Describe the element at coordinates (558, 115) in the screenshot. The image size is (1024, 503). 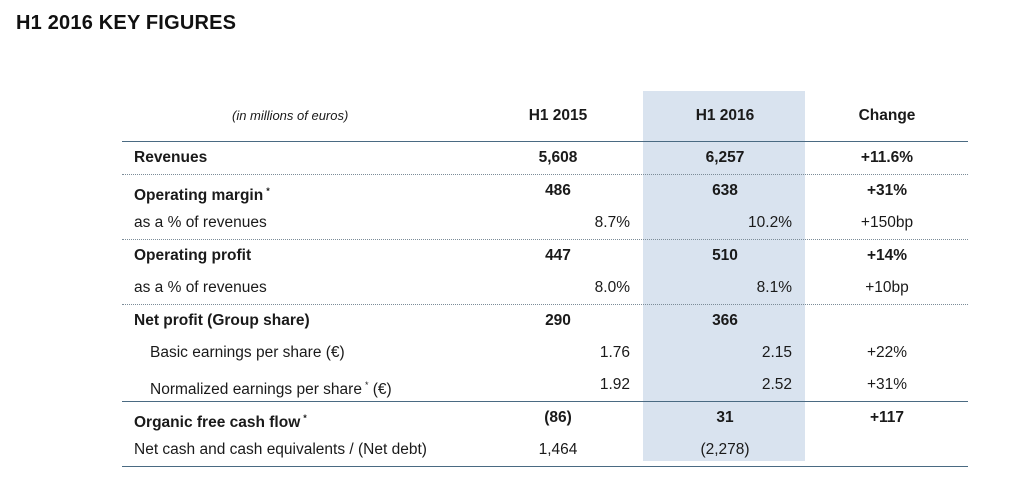
I see `header-h1-2015: H1 2015` at that location.